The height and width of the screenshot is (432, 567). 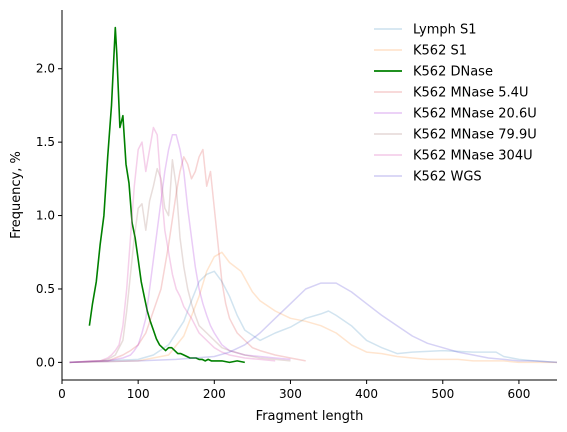 What do you see at coordinates (45, 216) in the screenshot?
I see `y-tick-label: 1.0` at bounding box center [45, 216].